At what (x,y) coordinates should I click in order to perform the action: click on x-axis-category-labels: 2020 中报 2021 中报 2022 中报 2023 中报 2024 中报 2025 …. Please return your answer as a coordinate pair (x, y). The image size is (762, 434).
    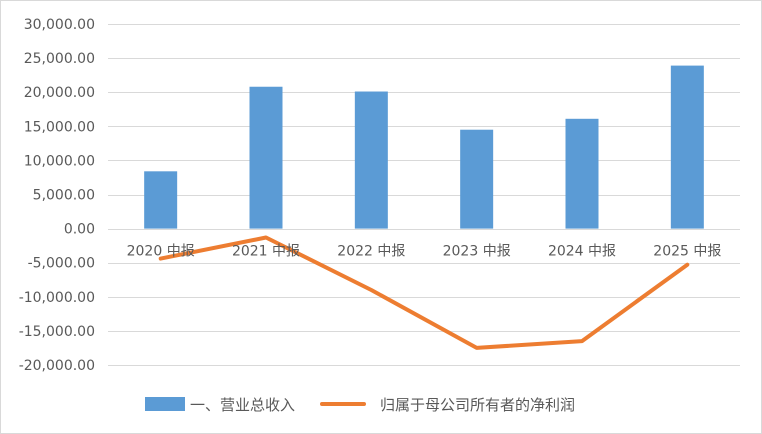
    Looking at the image, I should click on (424, 252).